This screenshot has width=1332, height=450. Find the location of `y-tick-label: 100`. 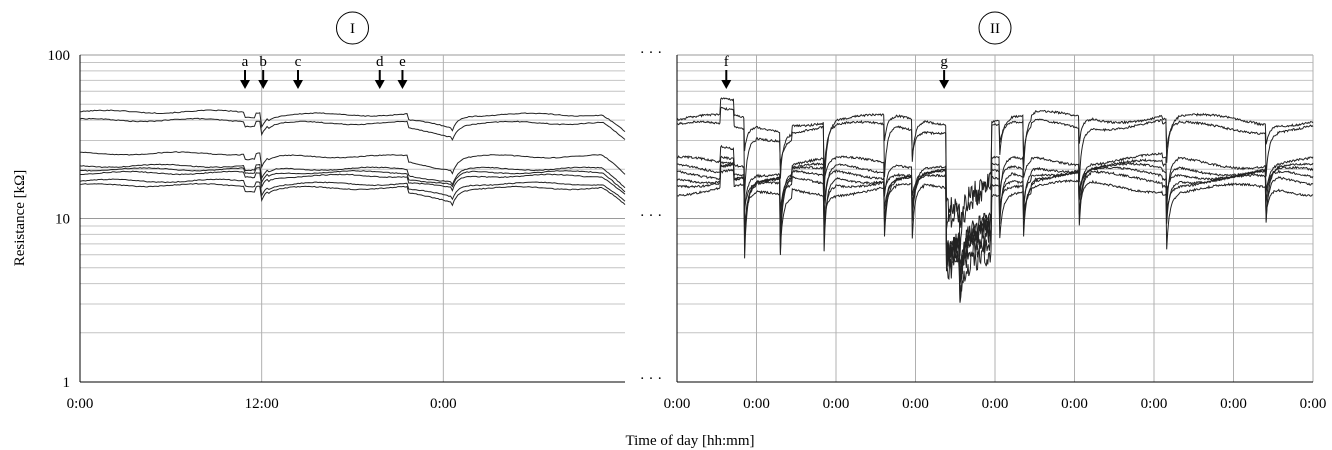

y-tick-label: 100 is located at coordinates (59, 56).